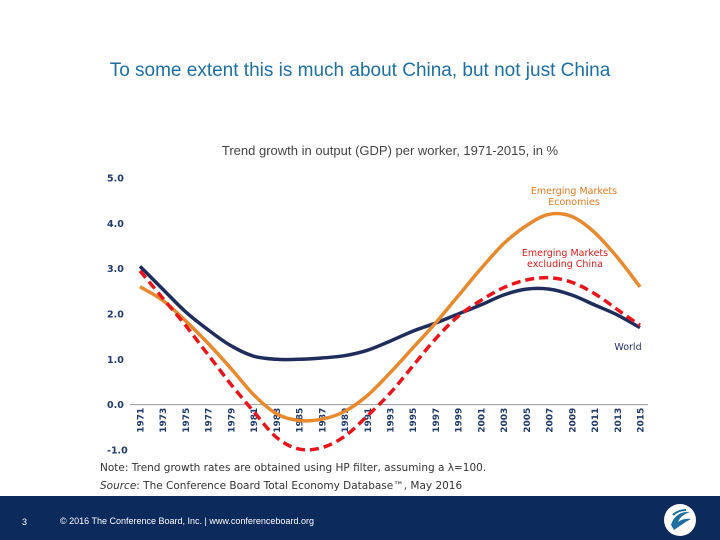 Image resolution: width=720 pixels, height=540 pixels. Describe the element at coordinates (369, 420) in the screenshot. I see `x-tick-label: 1991` at that location.